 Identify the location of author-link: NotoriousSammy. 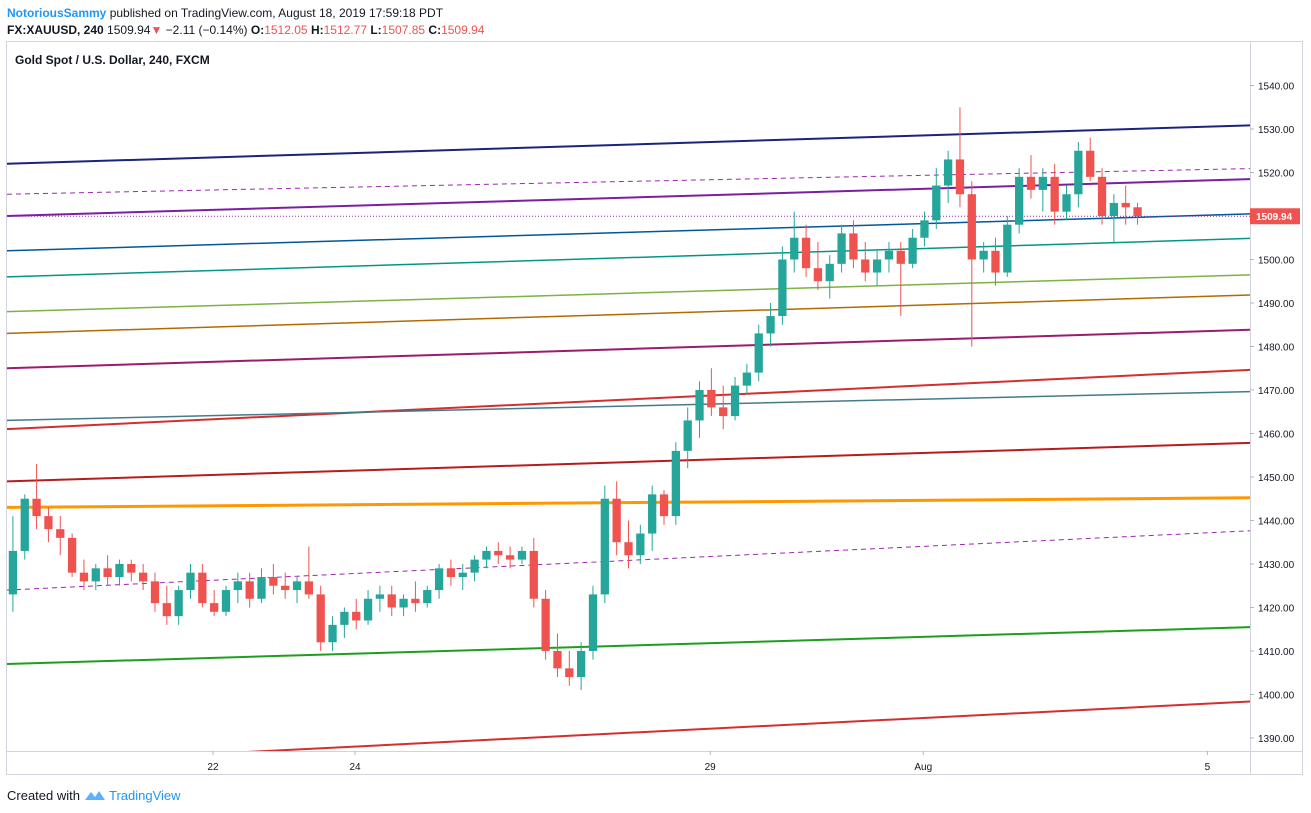
(57, 13).